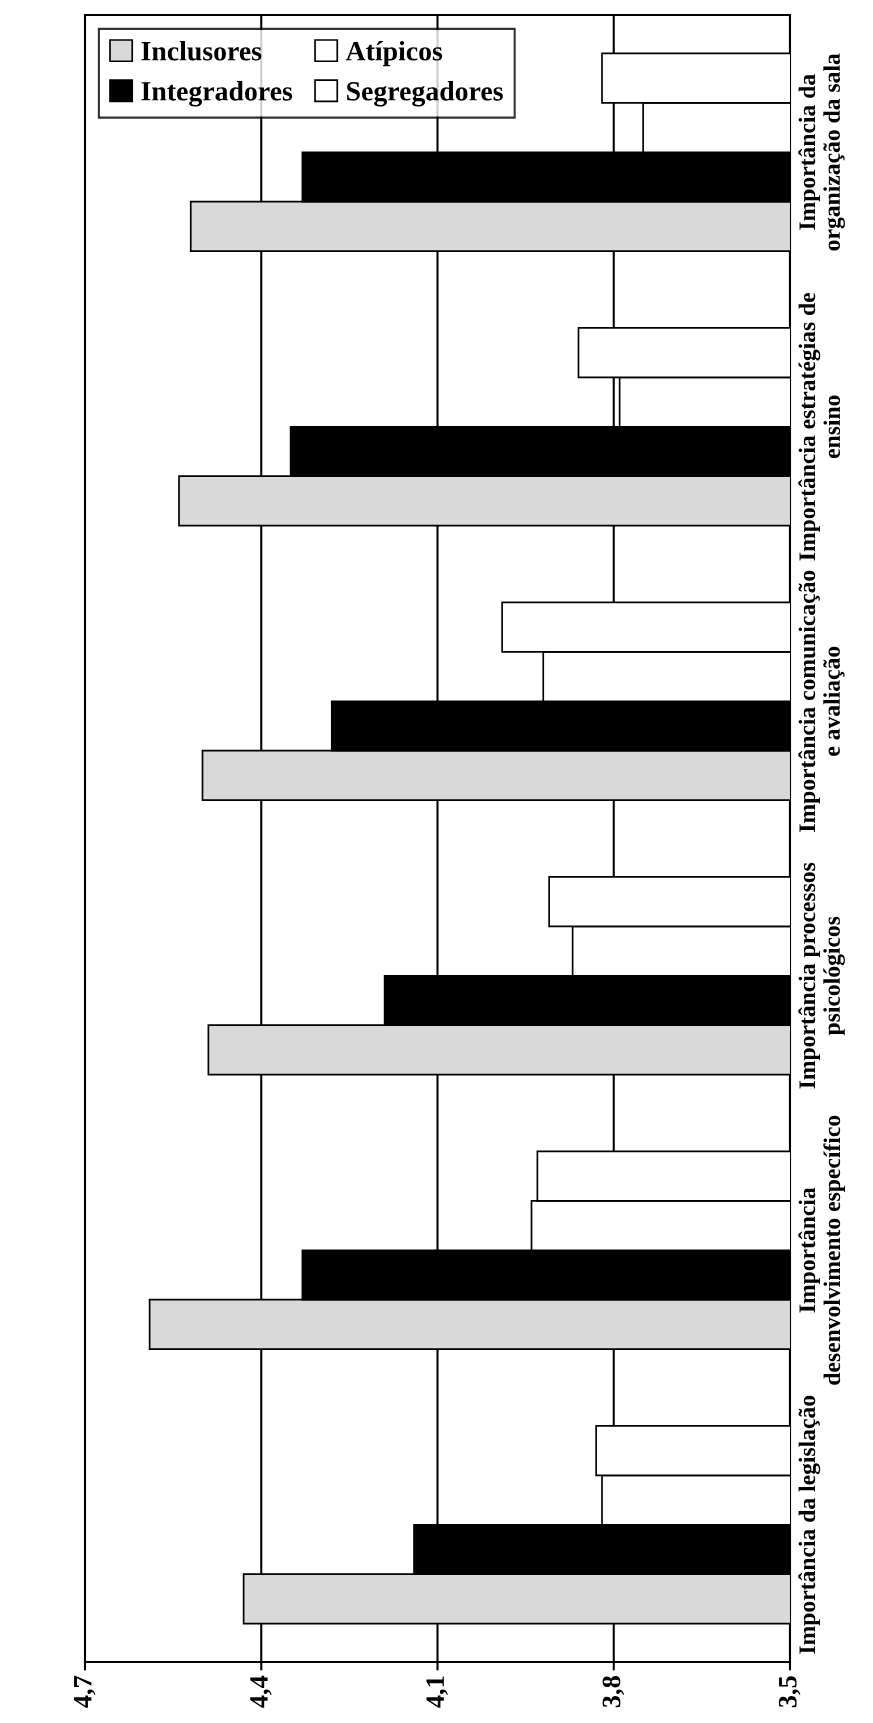  I want to click on x-tick-label: 3,8, so click(613, 1692).